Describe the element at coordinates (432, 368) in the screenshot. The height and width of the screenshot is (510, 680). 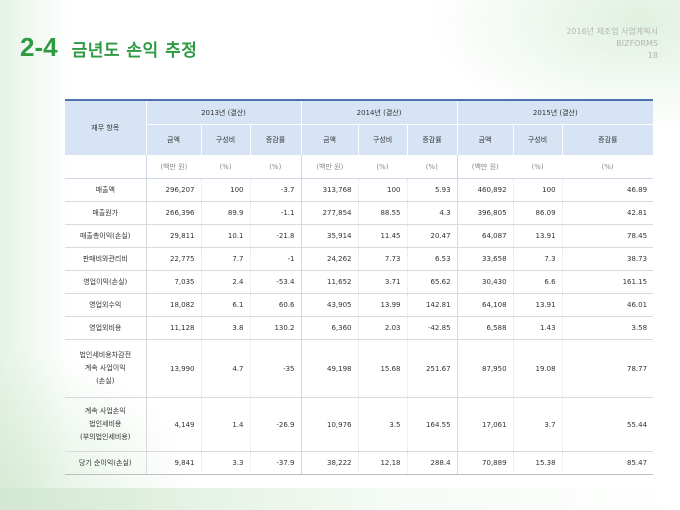
I see `table-cell: 251.67` at that location.